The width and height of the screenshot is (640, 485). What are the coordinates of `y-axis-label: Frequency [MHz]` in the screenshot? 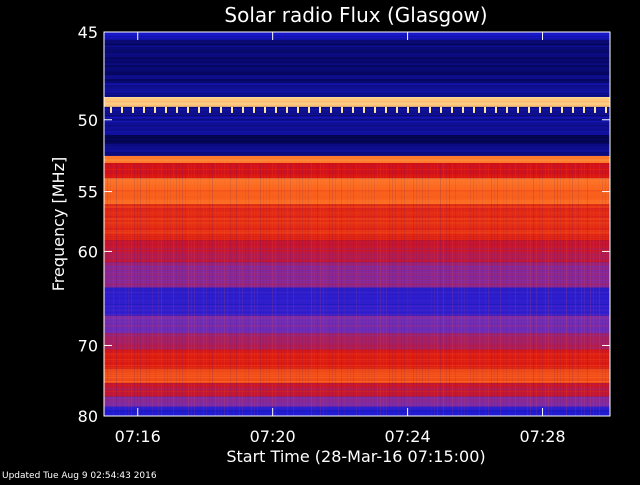 It's located at (58, 224).